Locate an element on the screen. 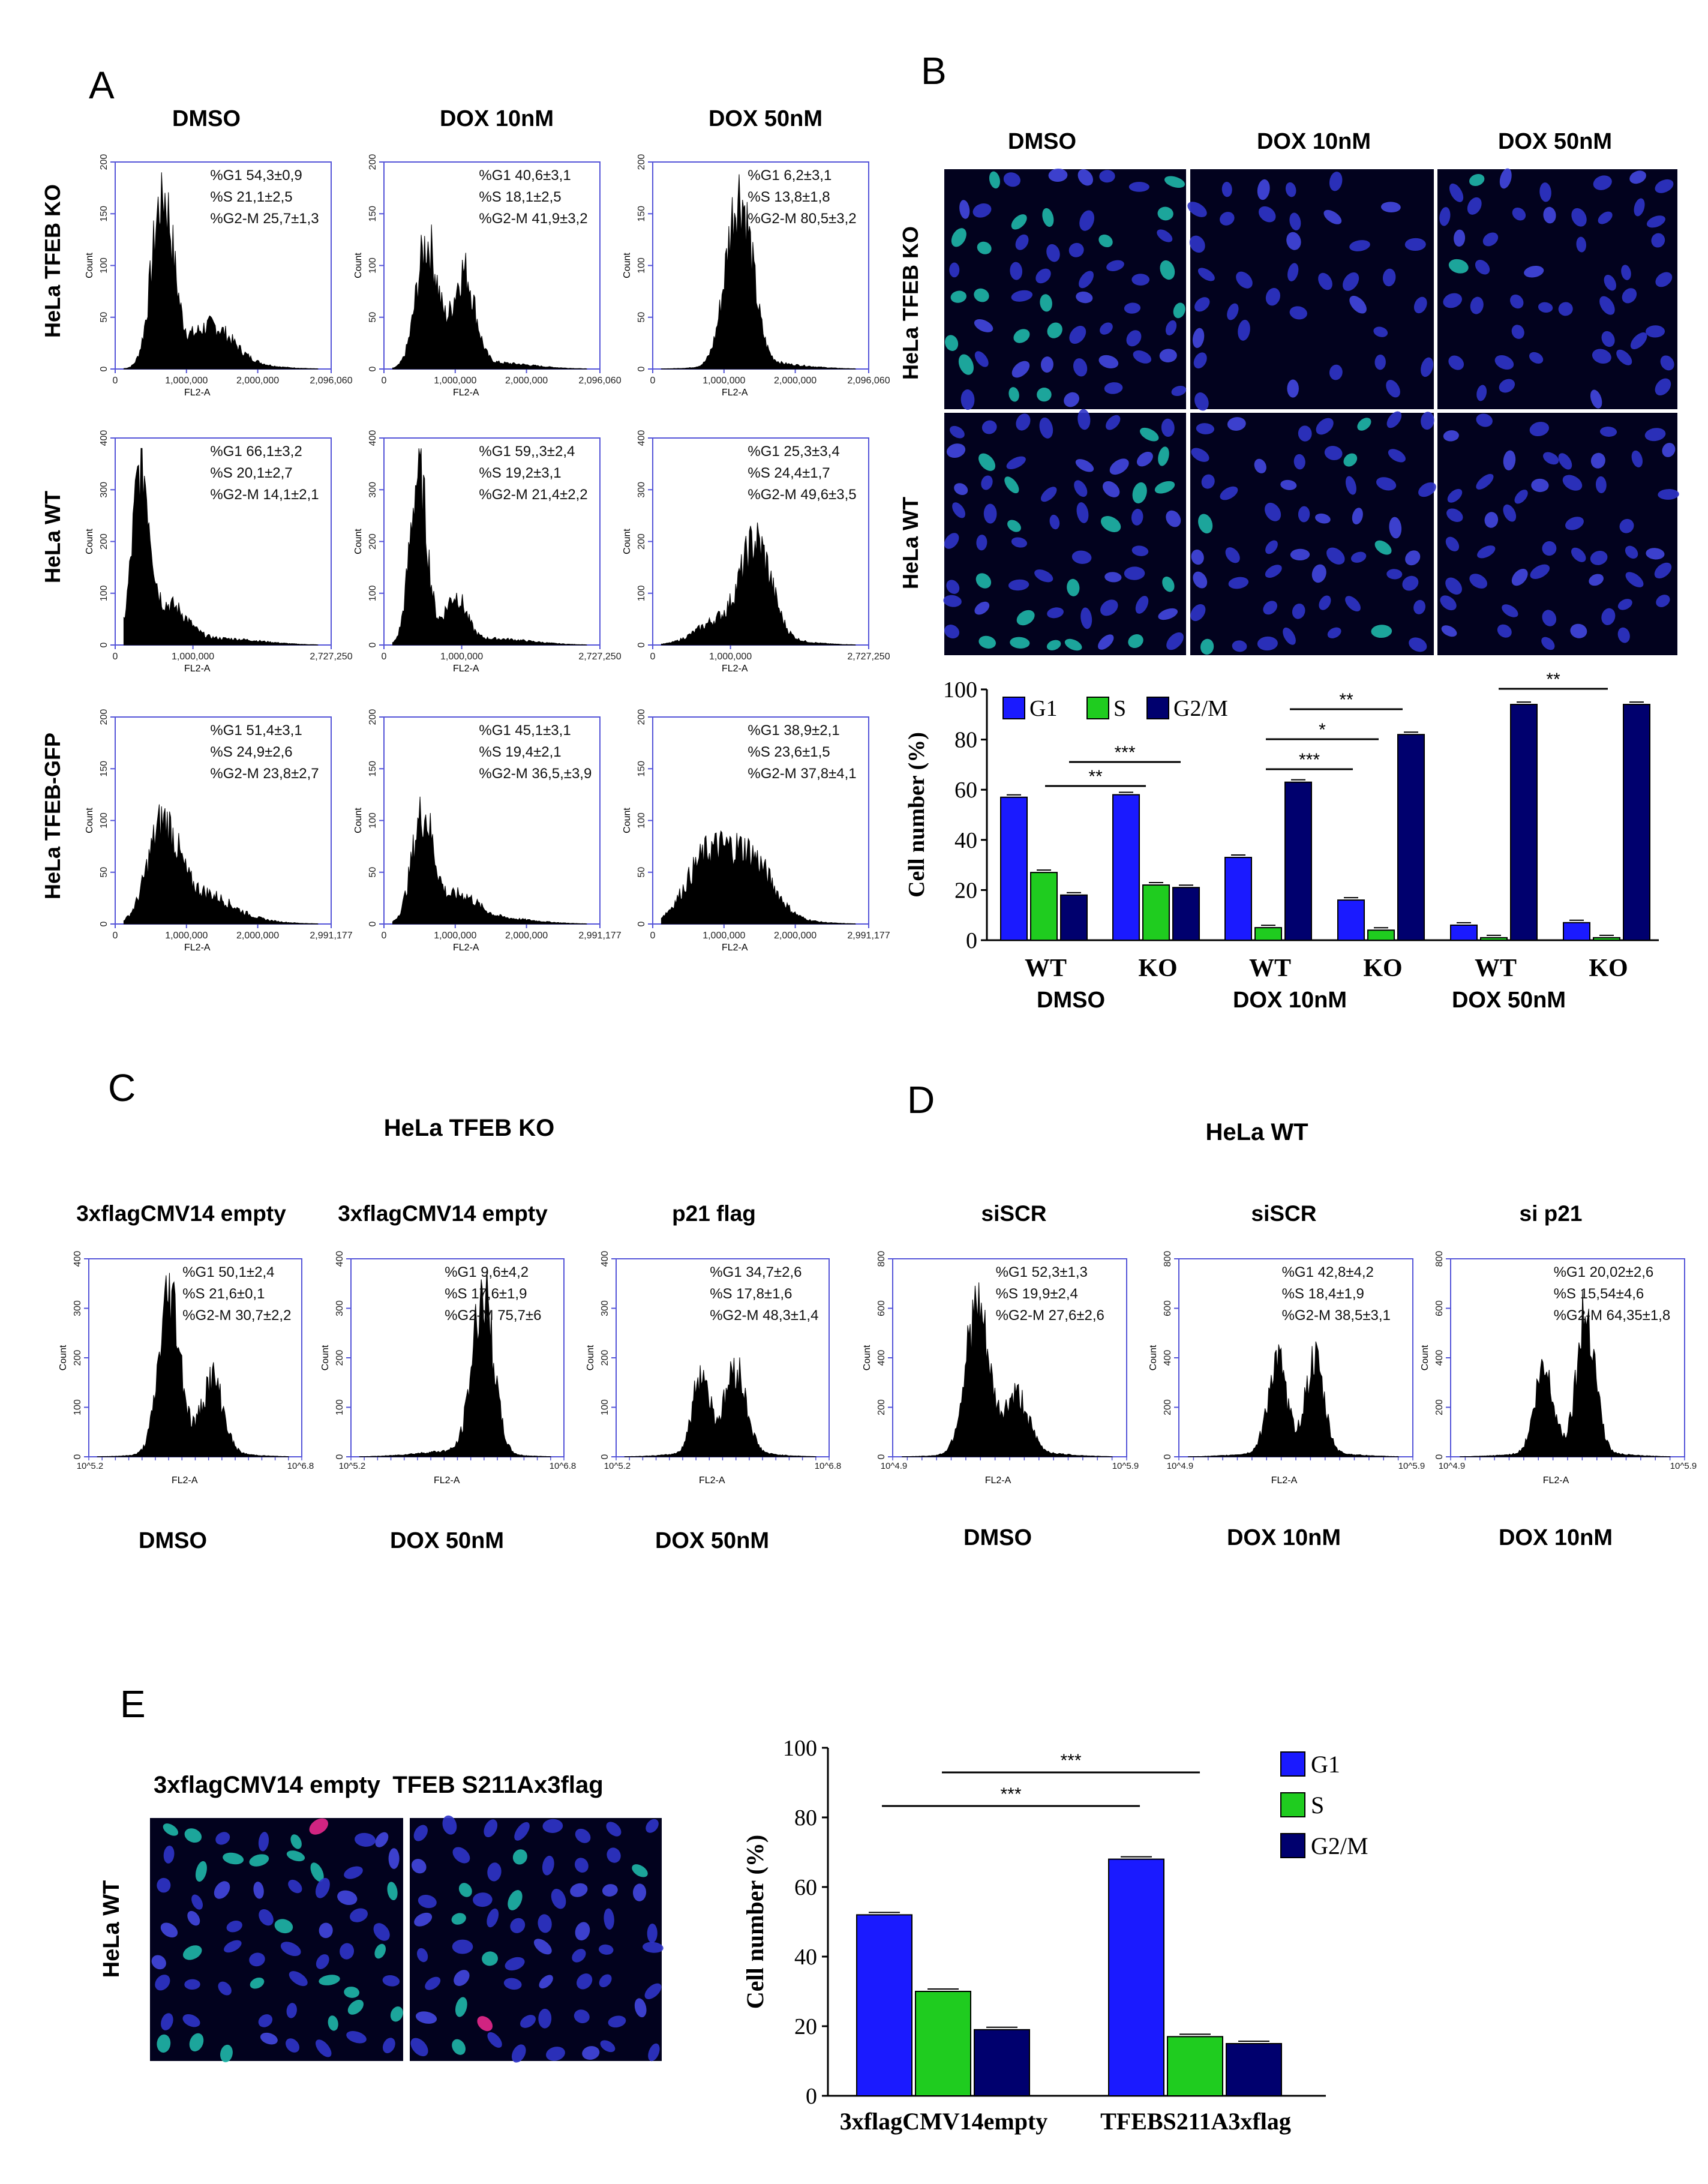  image-label: 3xflagCMV14 empty is located at coordinates (267, 1785).